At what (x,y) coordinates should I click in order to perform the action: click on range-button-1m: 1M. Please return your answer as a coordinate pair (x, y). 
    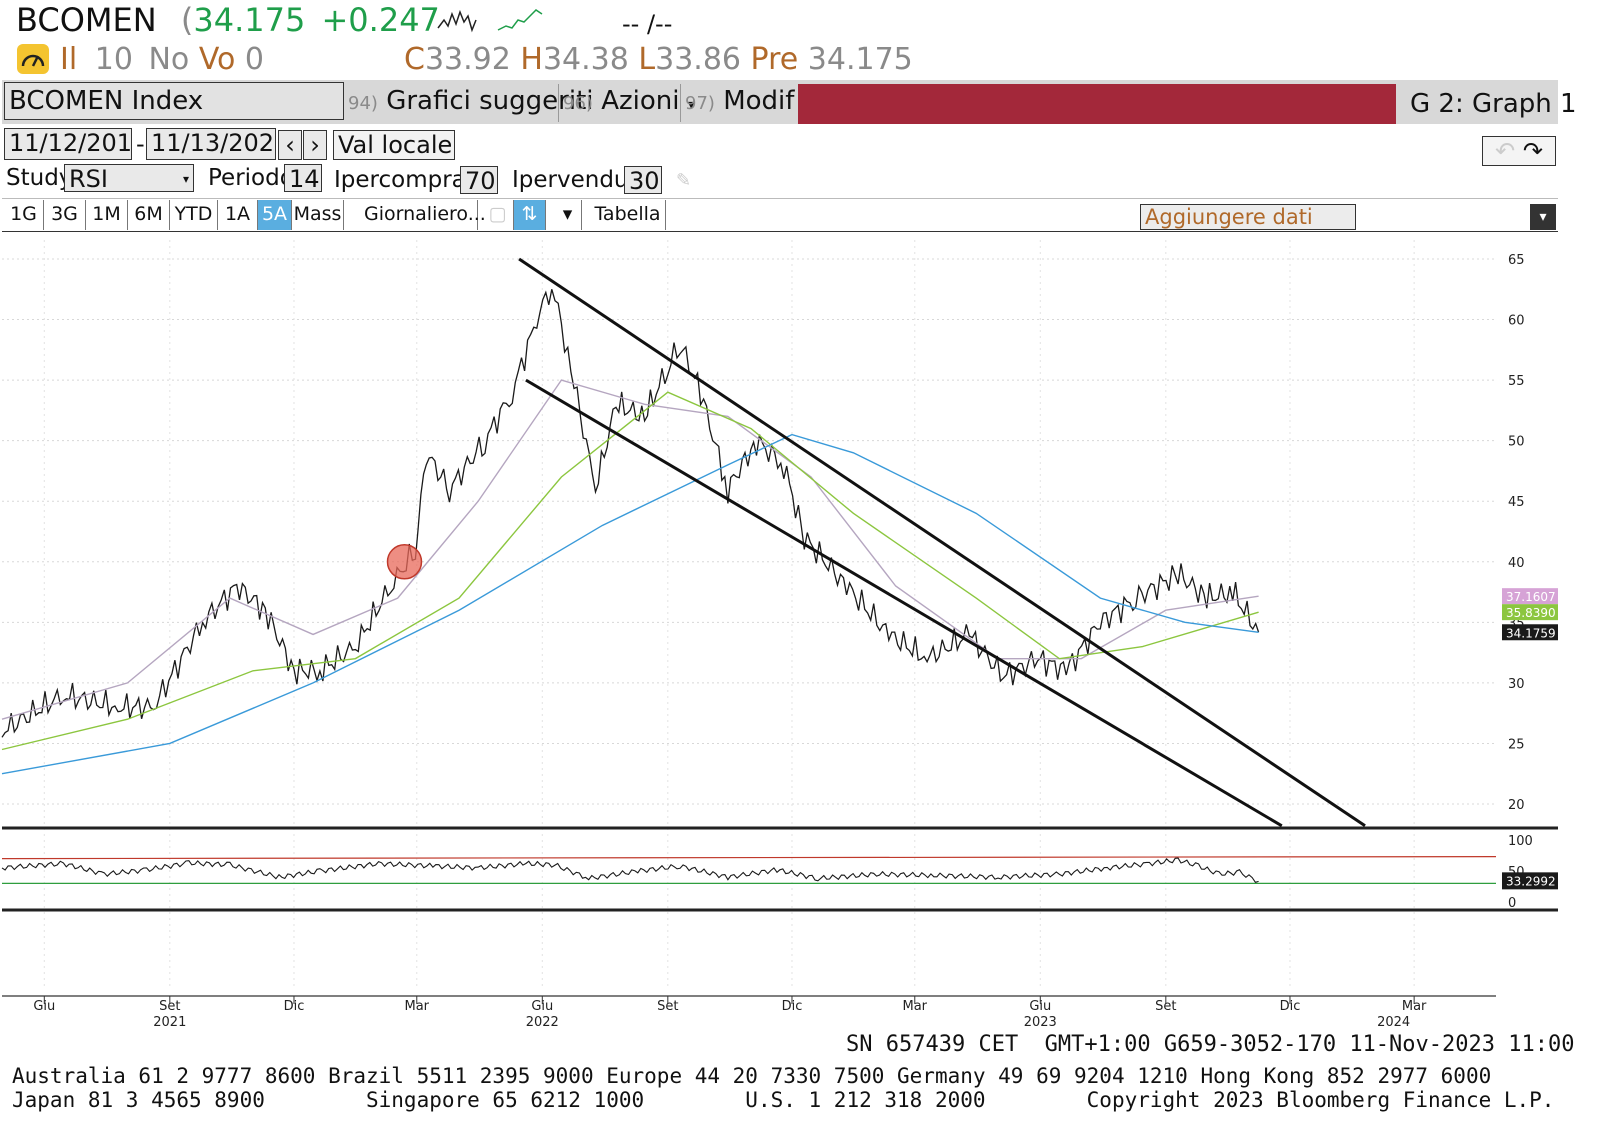
    Looking at the image, I should click on (107, 215).